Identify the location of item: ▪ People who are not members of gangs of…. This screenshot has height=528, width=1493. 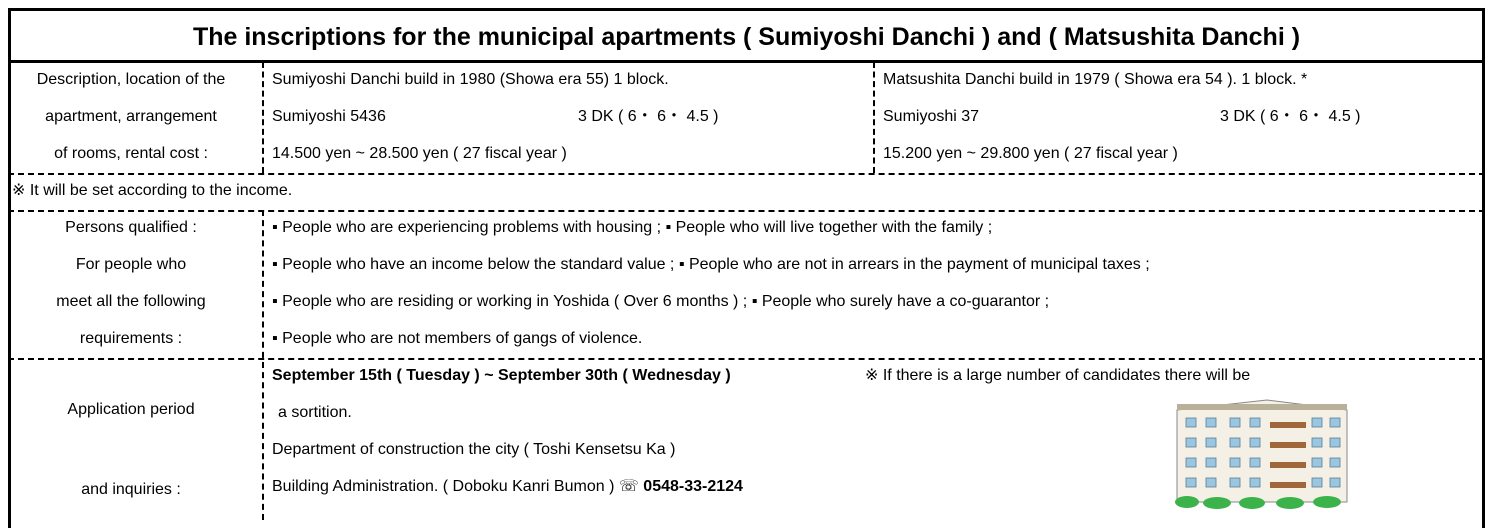
(457, 338).